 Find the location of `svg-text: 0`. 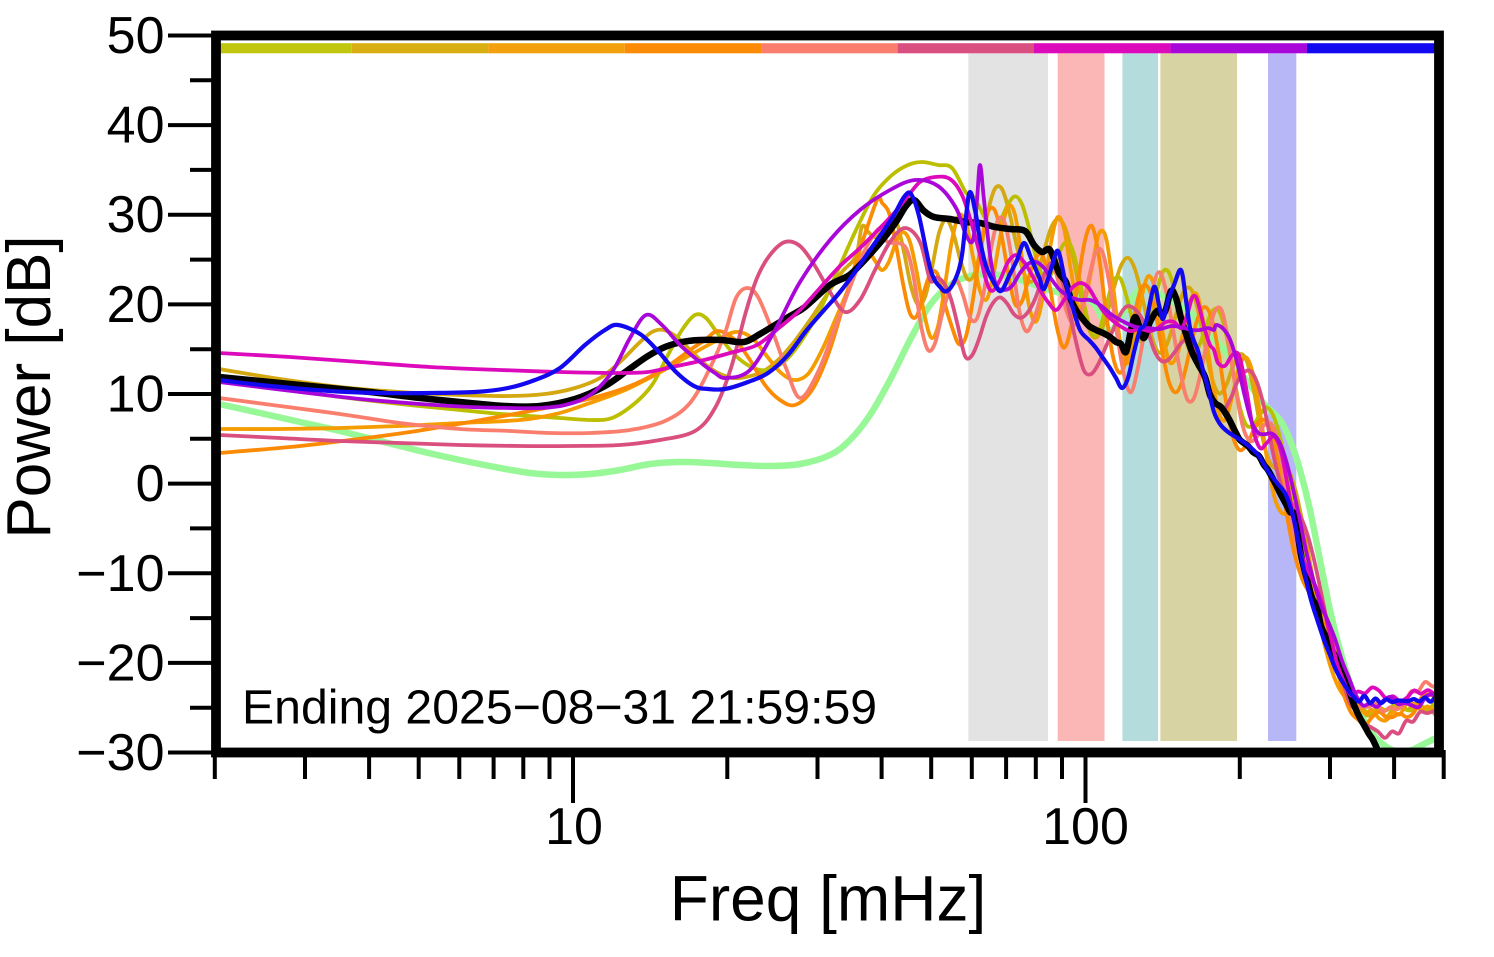

svg-text: 0 is located at coordinates (150, 484).